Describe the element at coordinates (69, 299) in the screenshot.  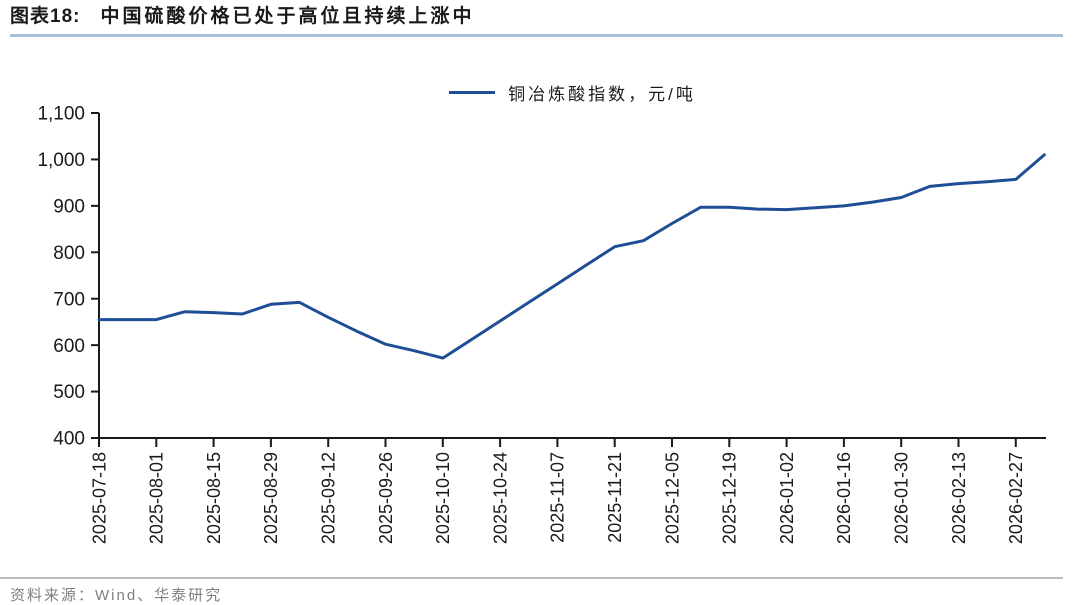
I see `y-tick-label: 700` at that location.